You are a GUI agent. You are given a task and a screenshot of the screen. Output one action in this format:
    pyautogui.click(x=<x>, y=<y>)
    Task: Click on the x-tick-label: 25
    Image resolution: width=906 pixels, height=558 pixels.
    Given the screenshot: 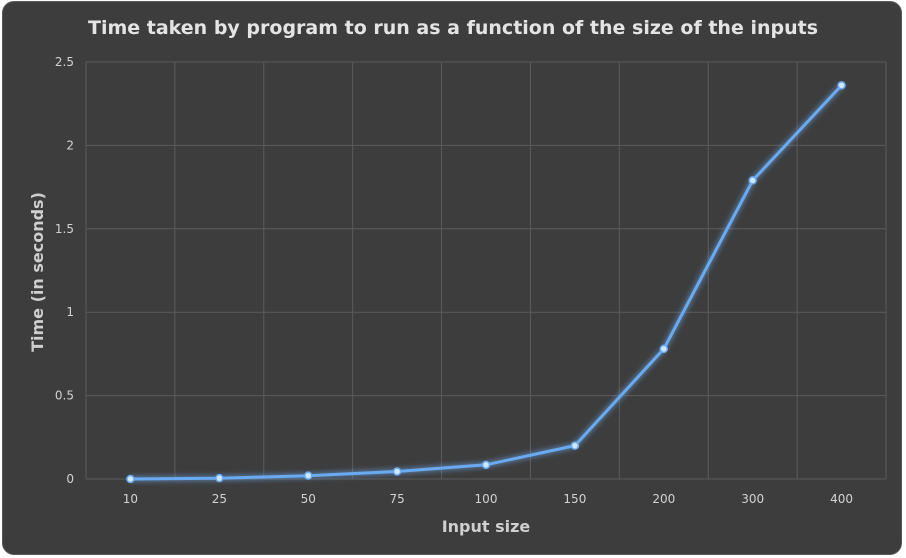 What is the action you would take?
    pyautogui.click(x=219, y=499)
    